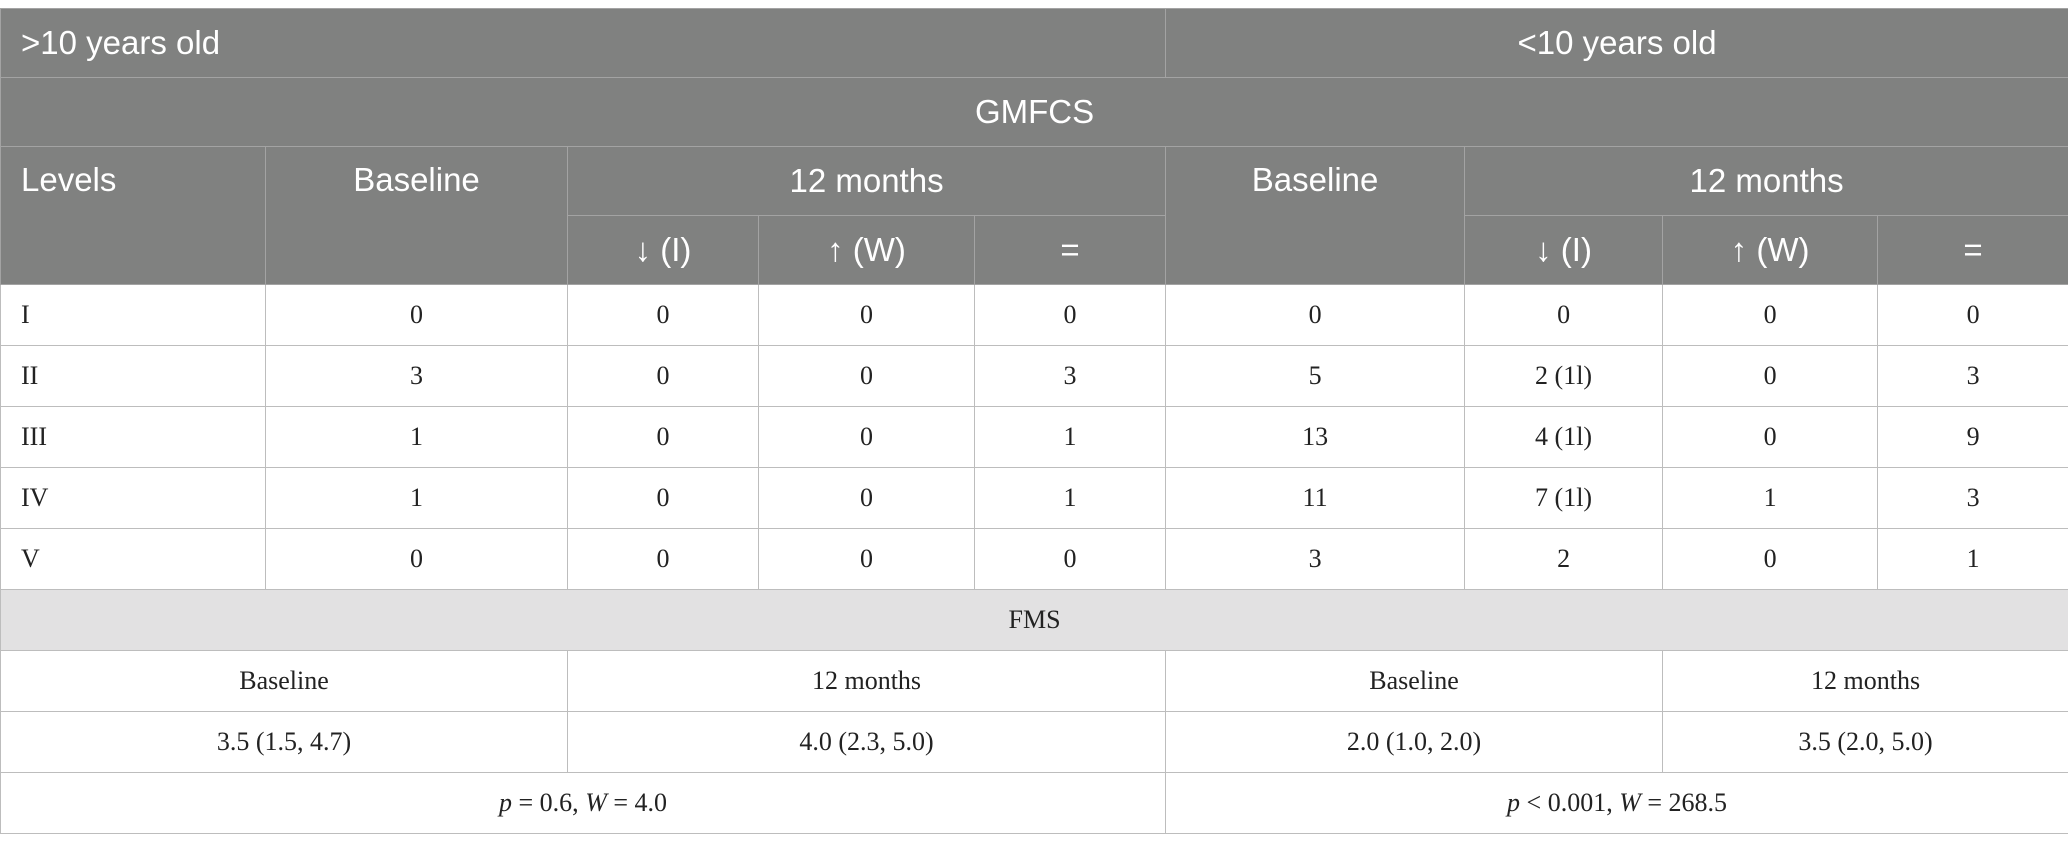 The width and height of the screenshot is (2068, 853). Describe the element at coordinates (1564, 498) in the screenshot. I see `data-cell: 7 (1l)` at that location.